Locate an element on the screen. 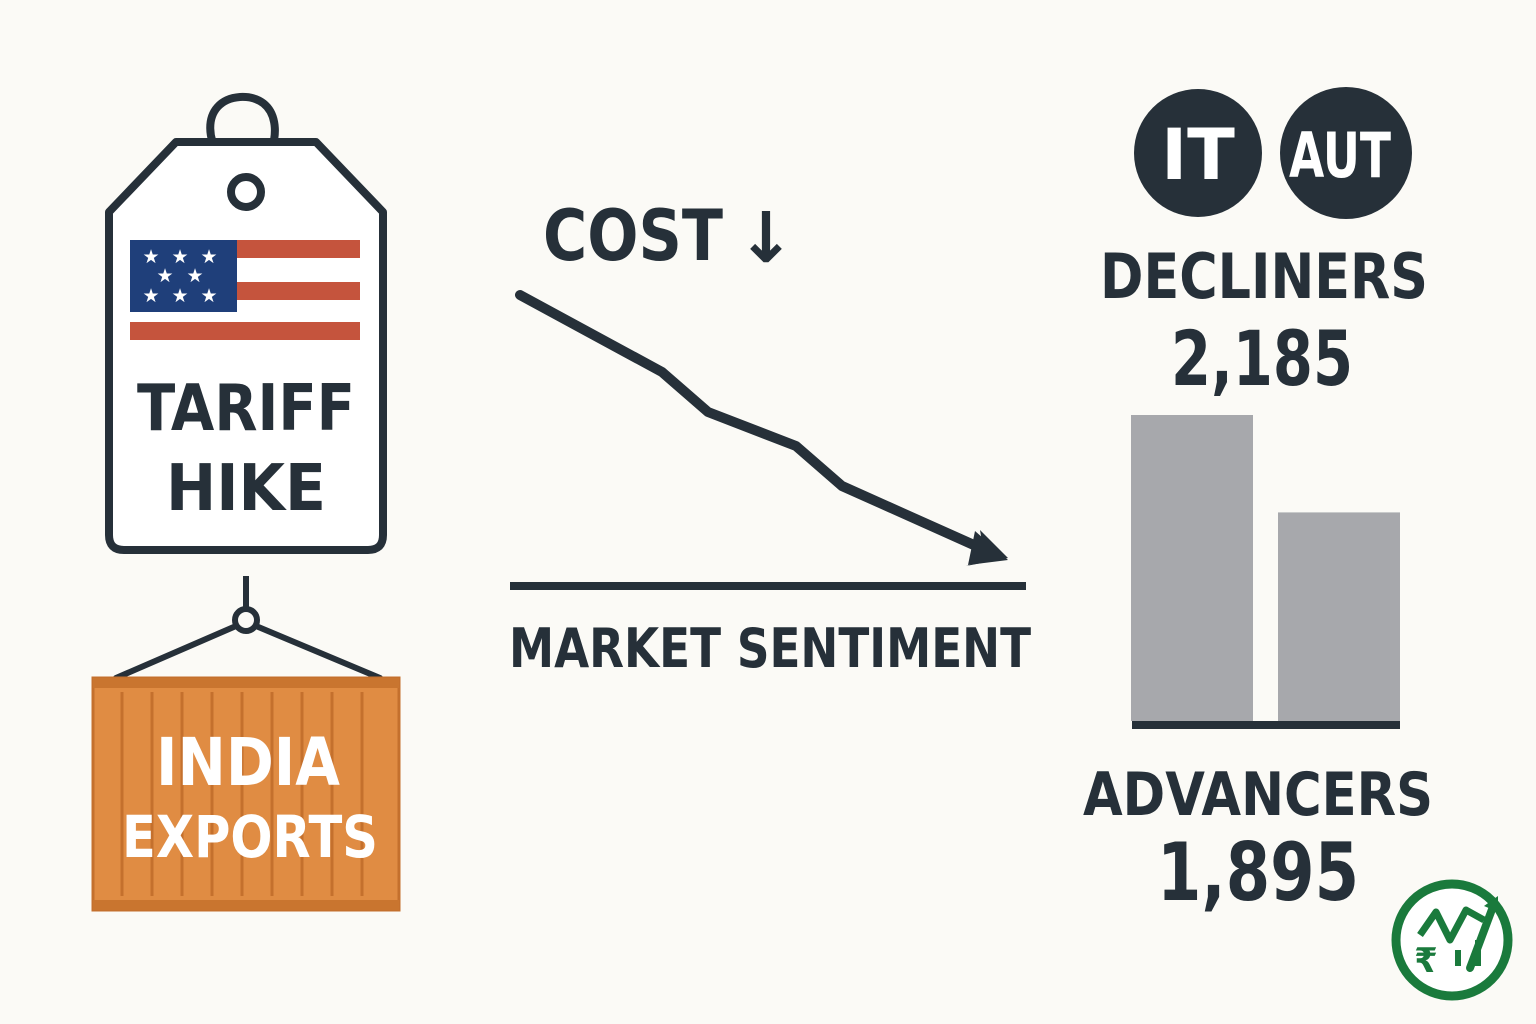  cost-down-arrow-icon: ↓ is located at coordinates (766, 238).